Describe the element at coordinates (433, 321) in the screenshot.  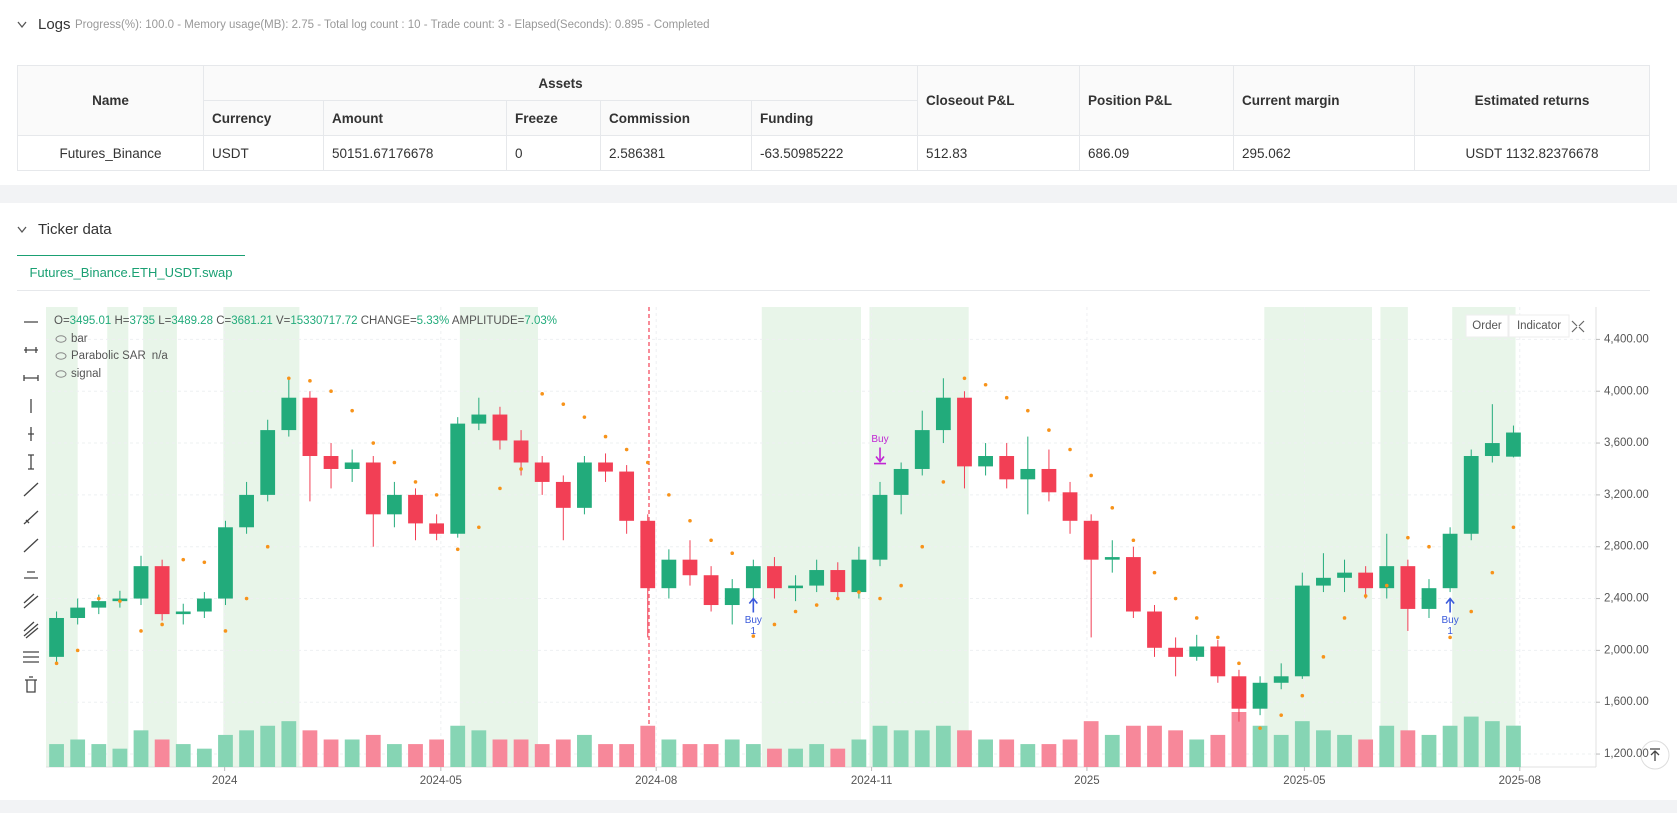
I see `info-value: 5.33%` at that location.